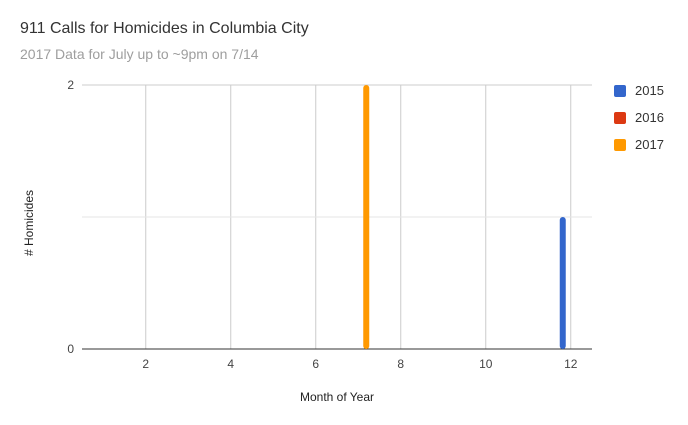  I want to click on legend-label: 2016, so click(649, 117).